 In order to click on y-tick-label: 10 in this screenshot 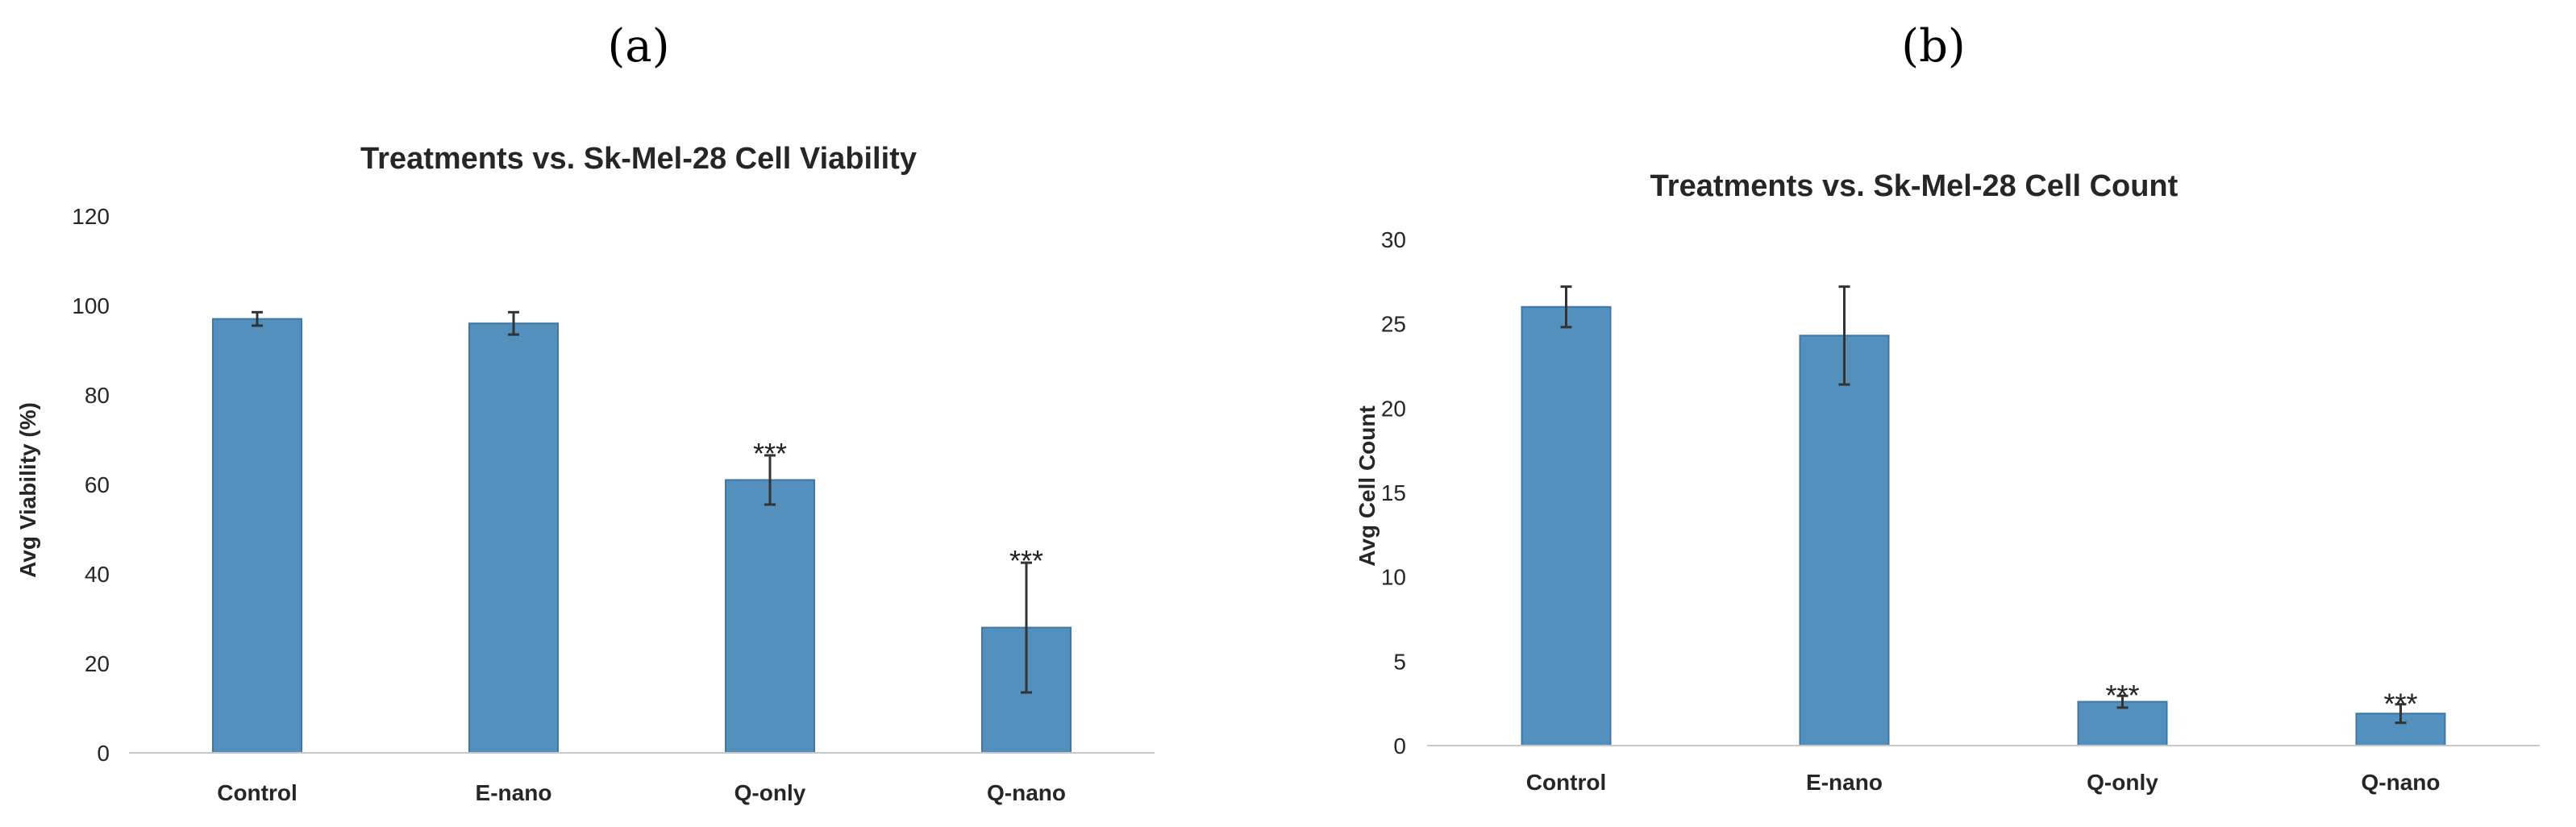, I will do `click(1393, 577)`.